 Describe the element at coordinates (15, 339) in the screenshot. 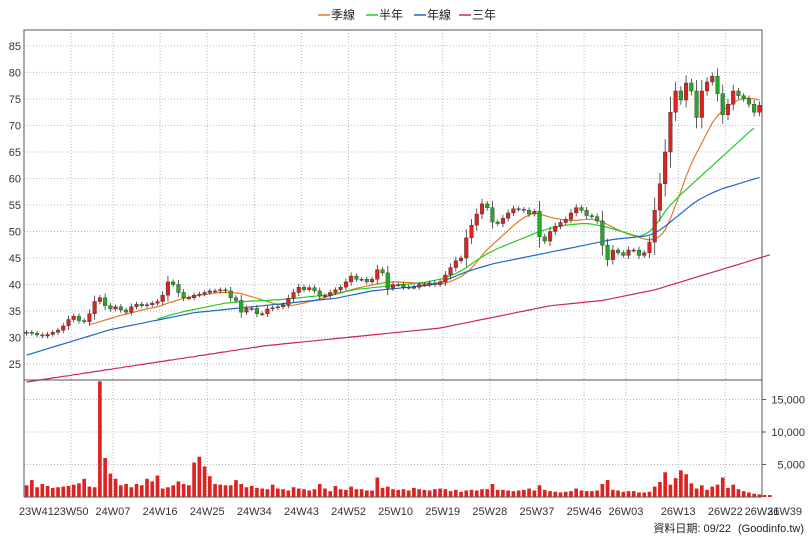

I see `price-tick-label: 30` at that location.